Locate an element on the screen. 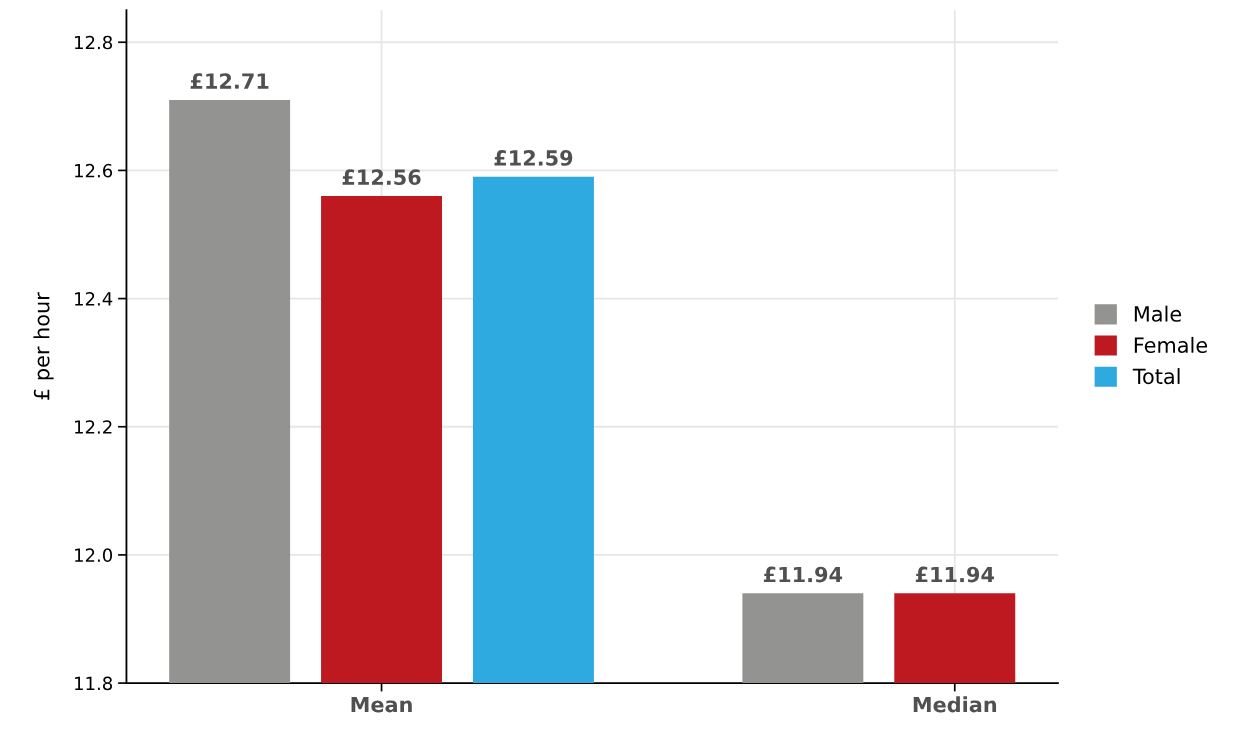 The image size is (1252, 729). data-label: £12.56 is located at coordinates (381, 177).